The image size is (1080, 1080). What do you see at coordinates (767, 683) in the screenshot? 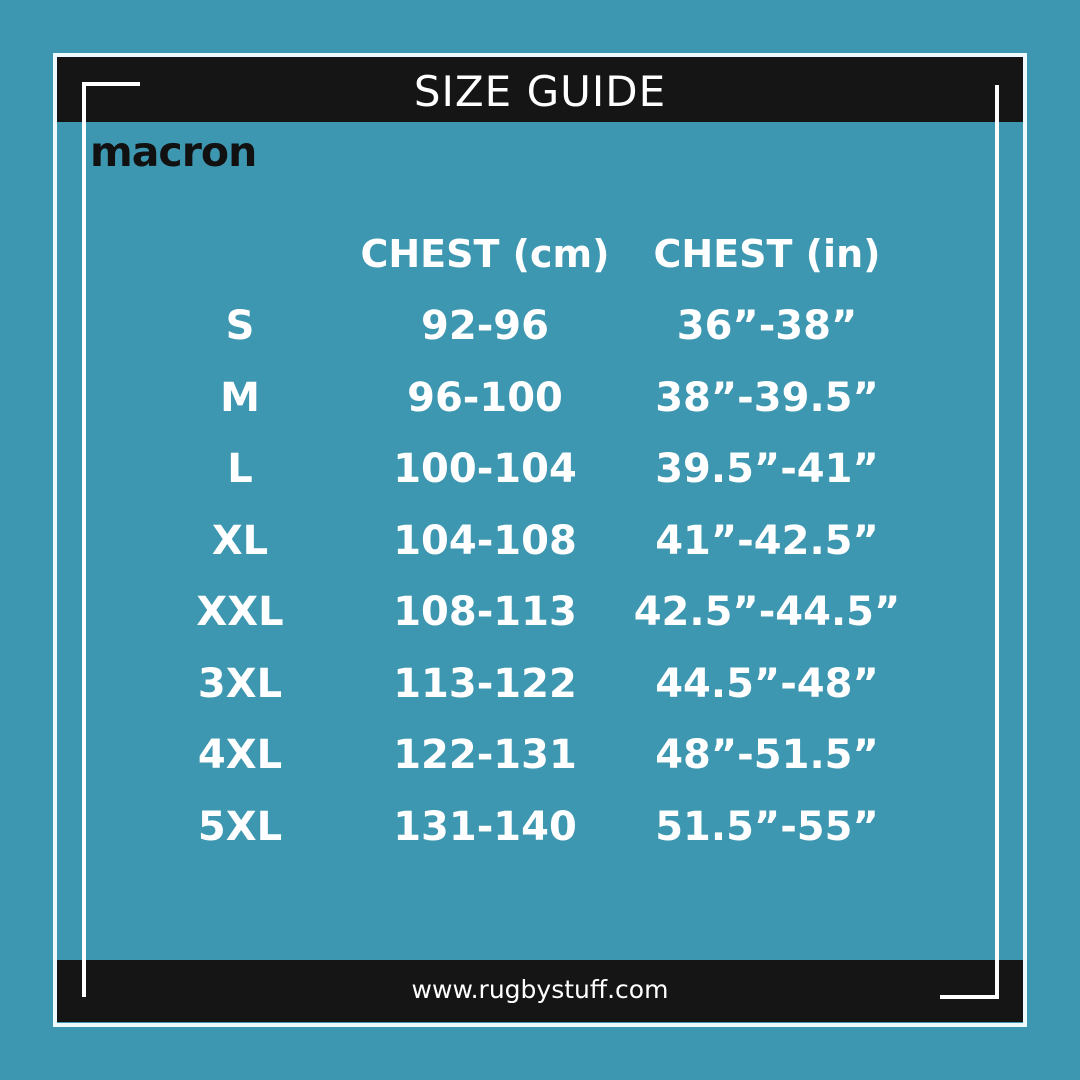
I see `size-value: 44.5”-48”` at bounding box center [767, 683].